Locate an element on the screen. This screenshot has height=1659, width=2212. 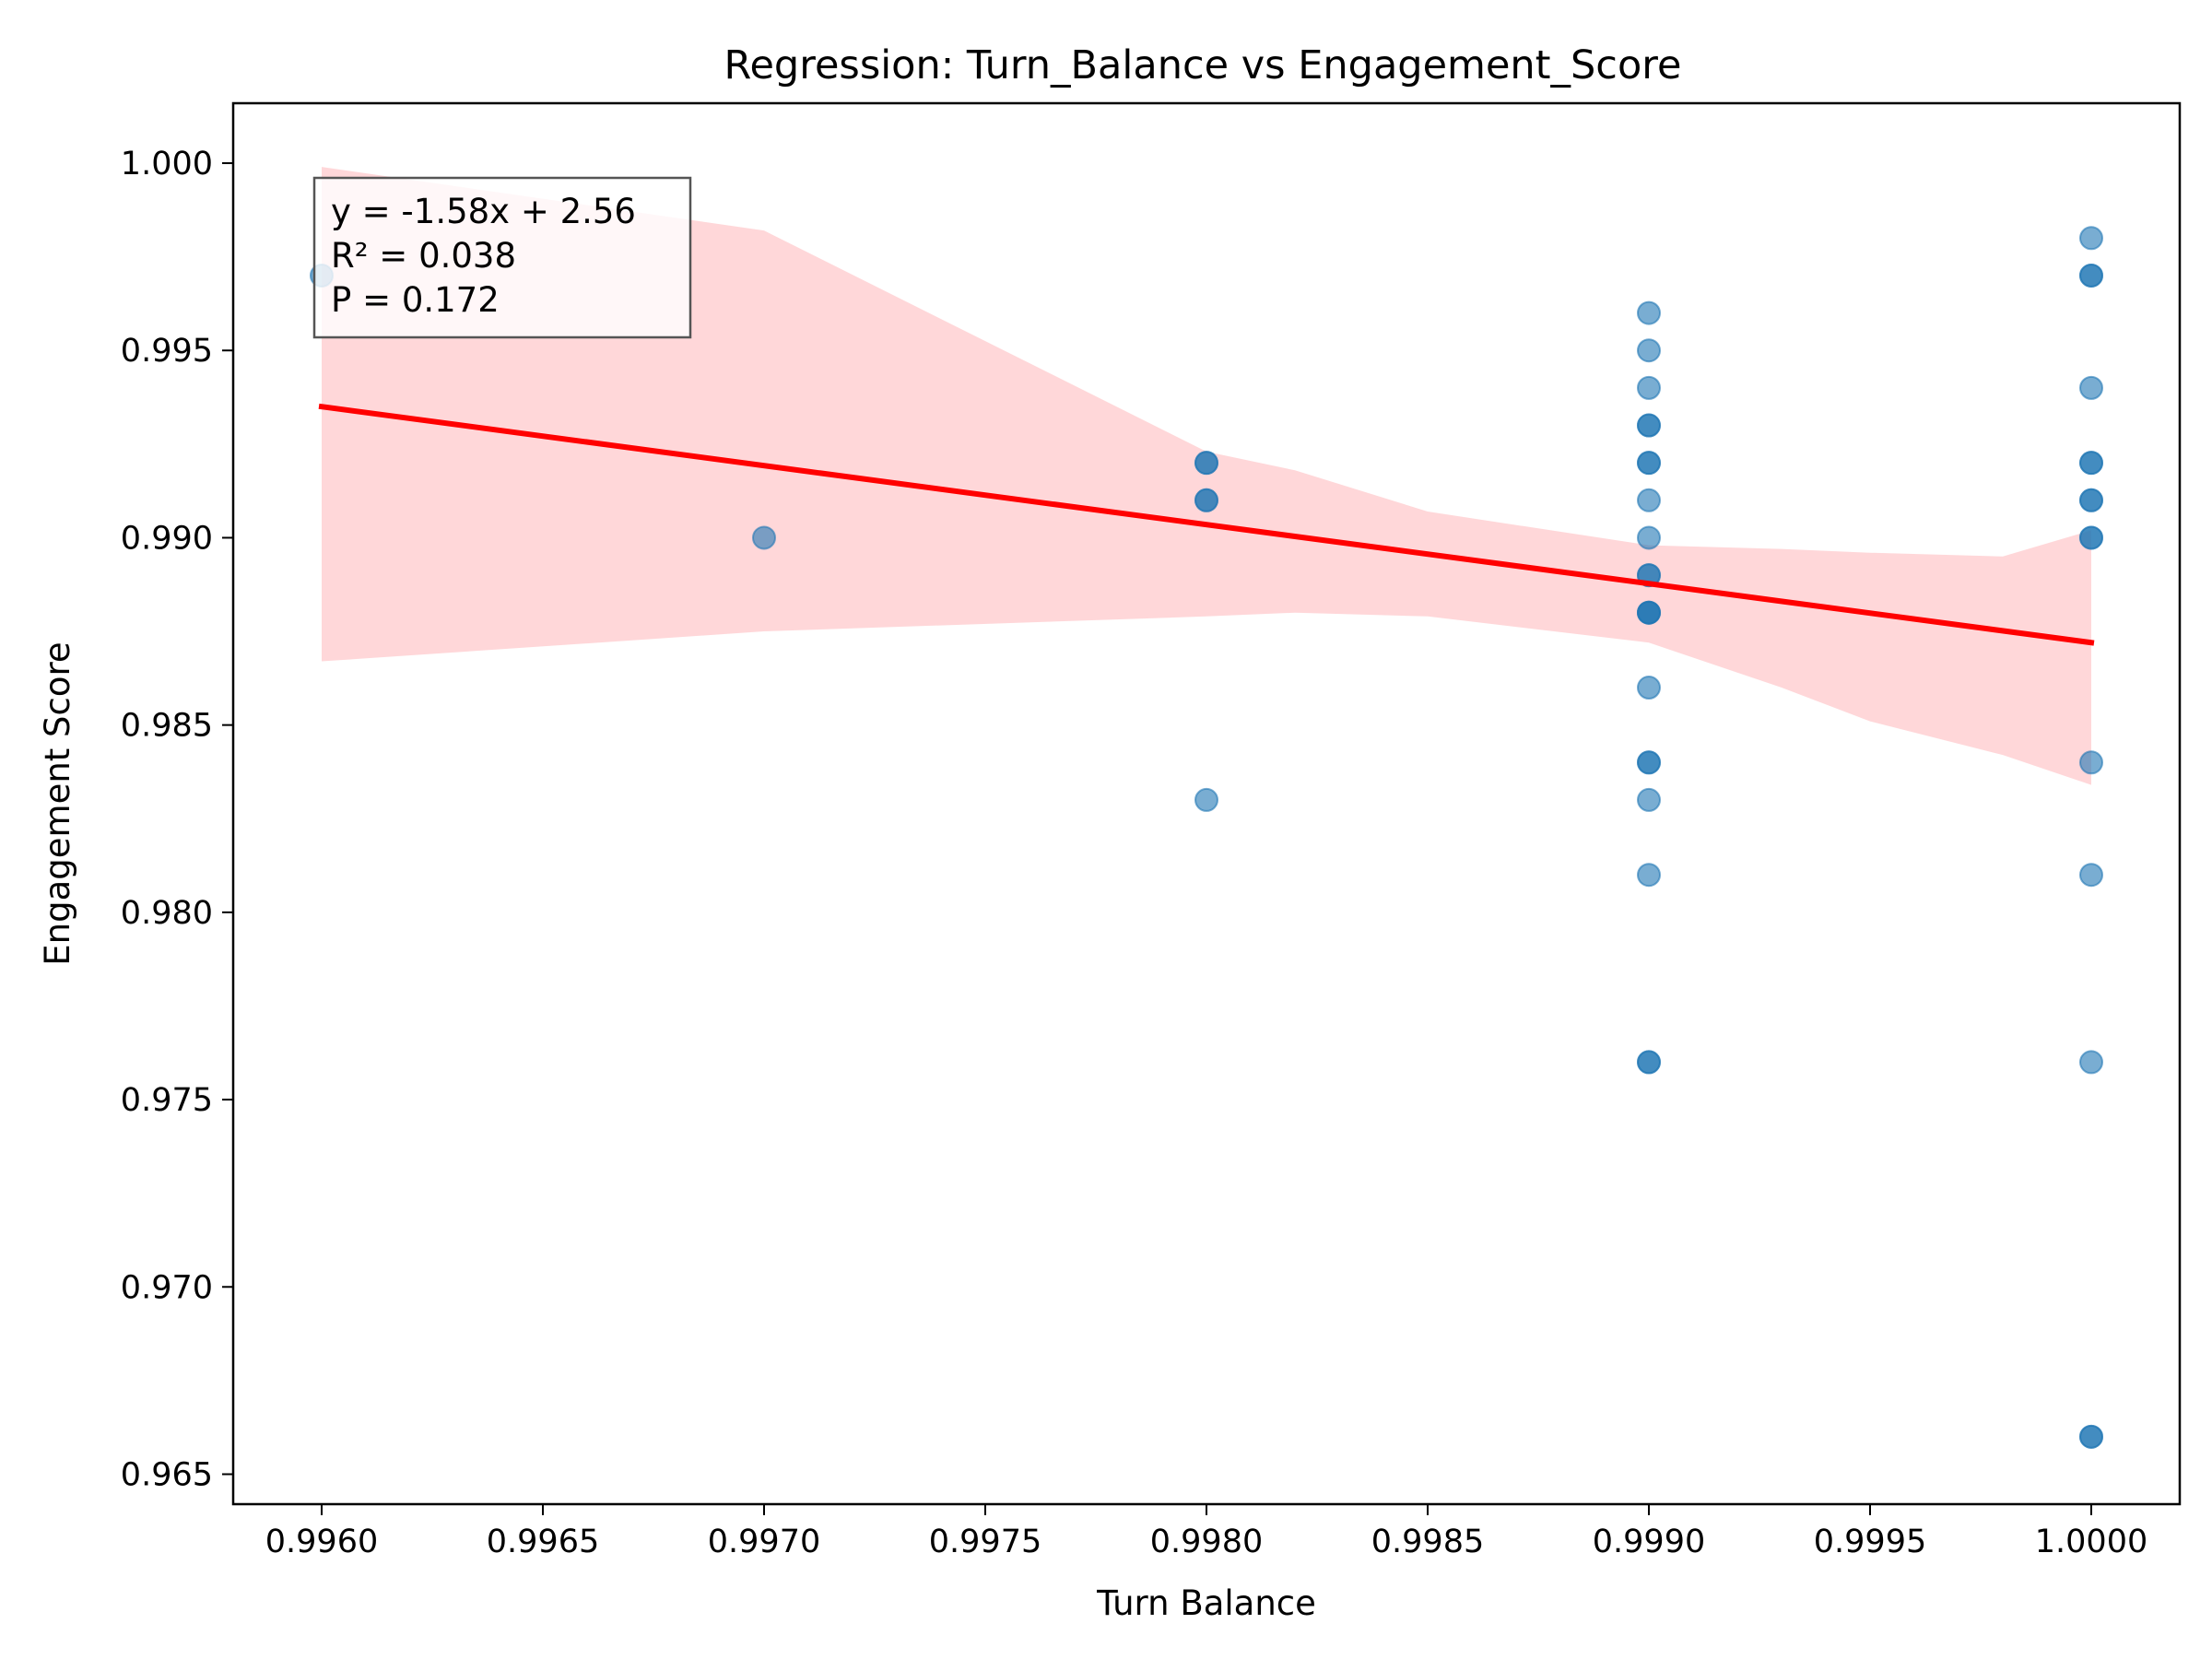
y-tick-label: 0.965 is located at coordinates (167, 1474).